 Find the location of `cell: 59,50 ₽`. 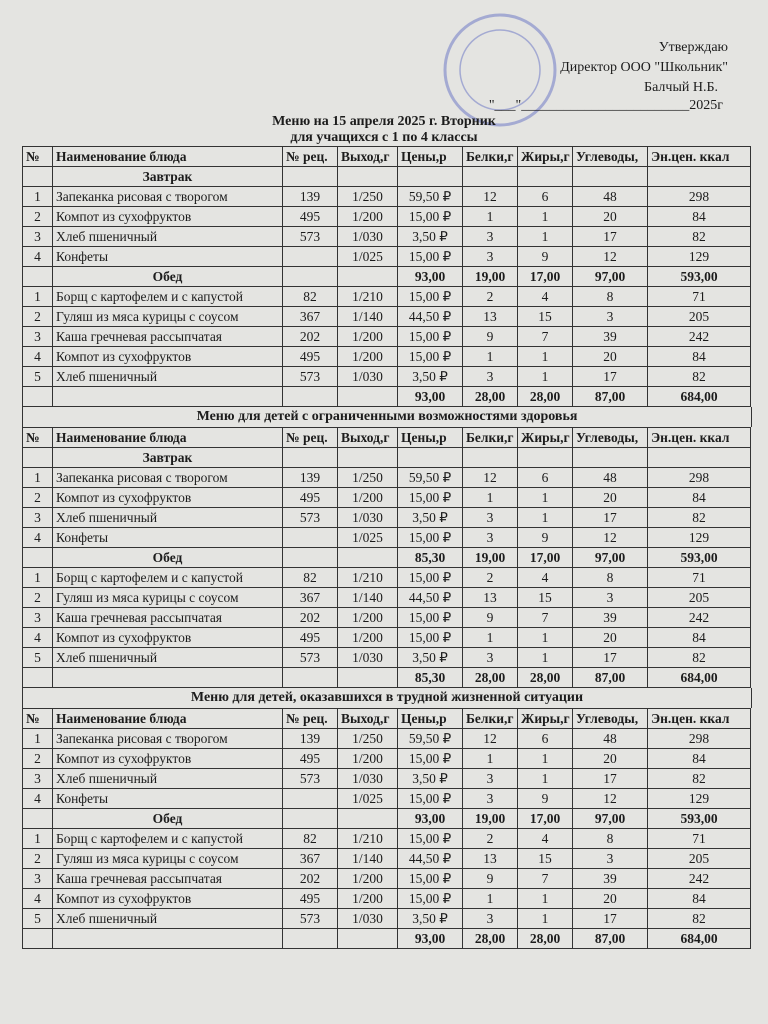

cell: 59,50 ₽ is located at coordinates (430, 738).